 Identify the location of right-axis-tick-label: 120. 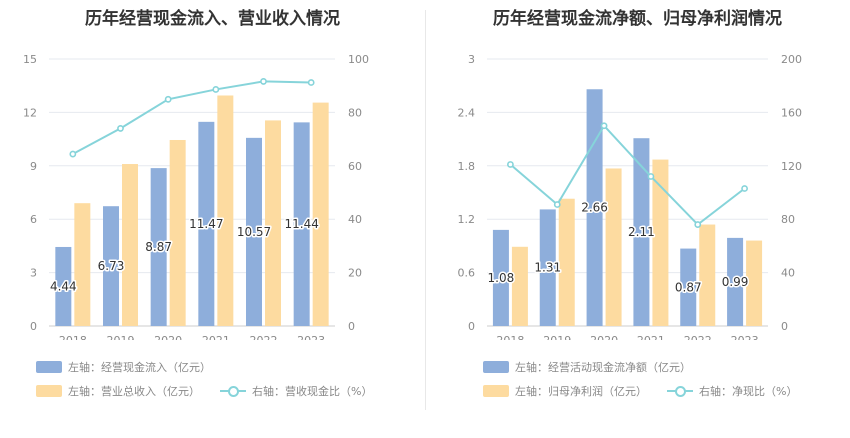
(791, 166).